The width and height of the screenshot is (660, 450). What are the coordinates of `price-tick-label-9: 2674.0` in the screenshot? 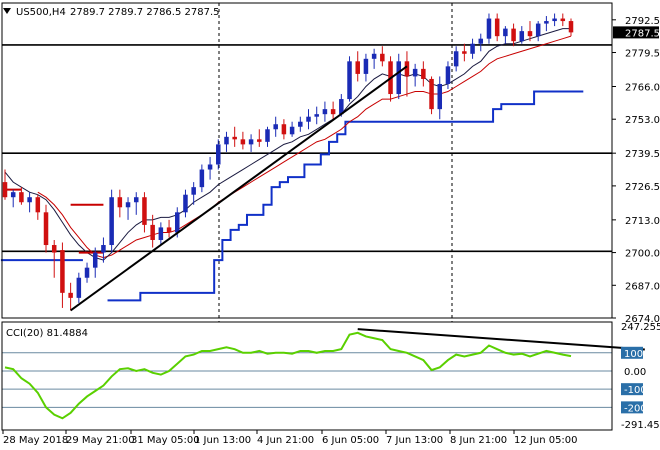 It's located at (642, 319).